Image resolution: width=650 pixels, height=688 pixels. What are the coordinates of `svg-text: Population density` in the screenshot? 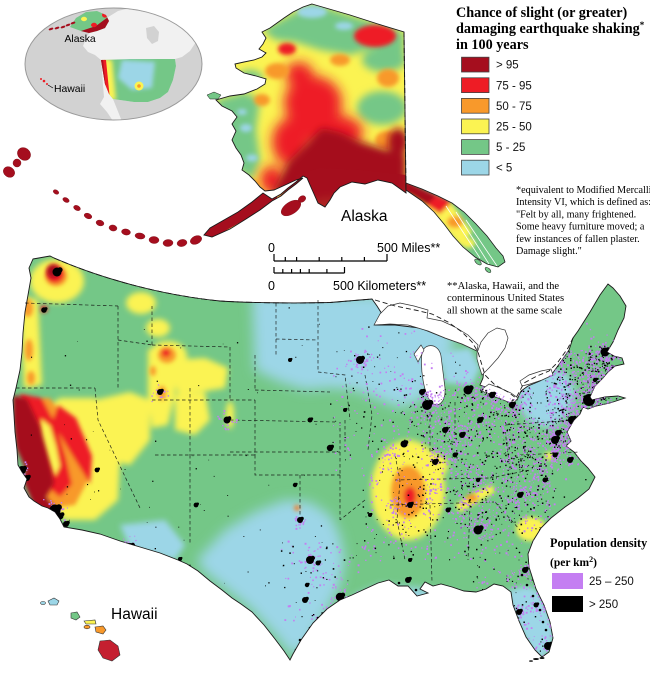 It's located at (598, 543).